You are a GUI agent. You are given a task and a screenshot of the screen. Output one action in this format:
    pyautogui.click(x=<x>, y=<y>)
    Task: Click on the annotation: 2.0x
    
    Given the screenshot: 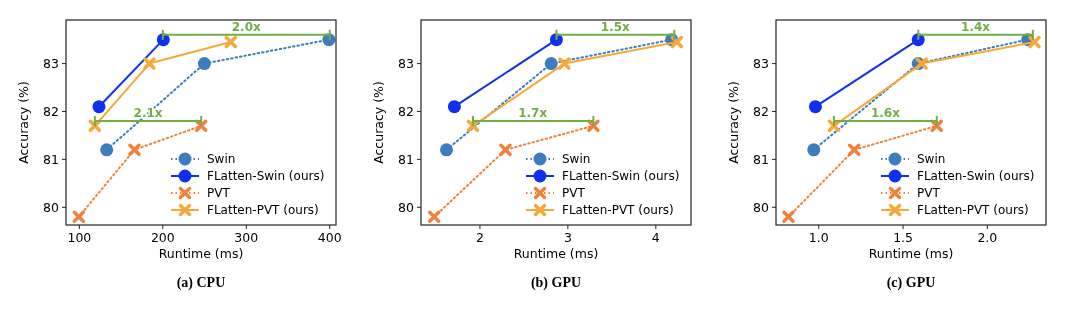 What is the action you would take?
    pyautogui.click(x=246, y=26)
    